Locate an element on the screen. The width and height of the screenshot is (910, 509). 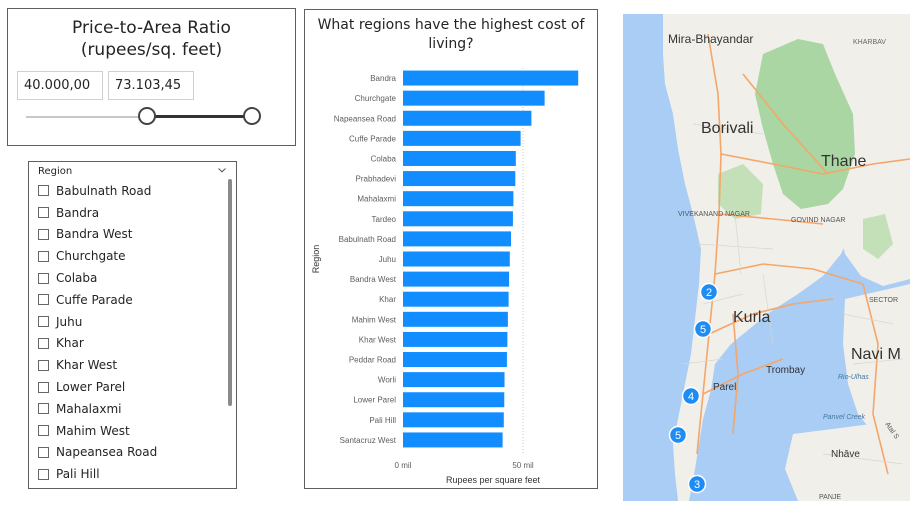
region-item-label: Mahim West is located at coordinates (93, 430).